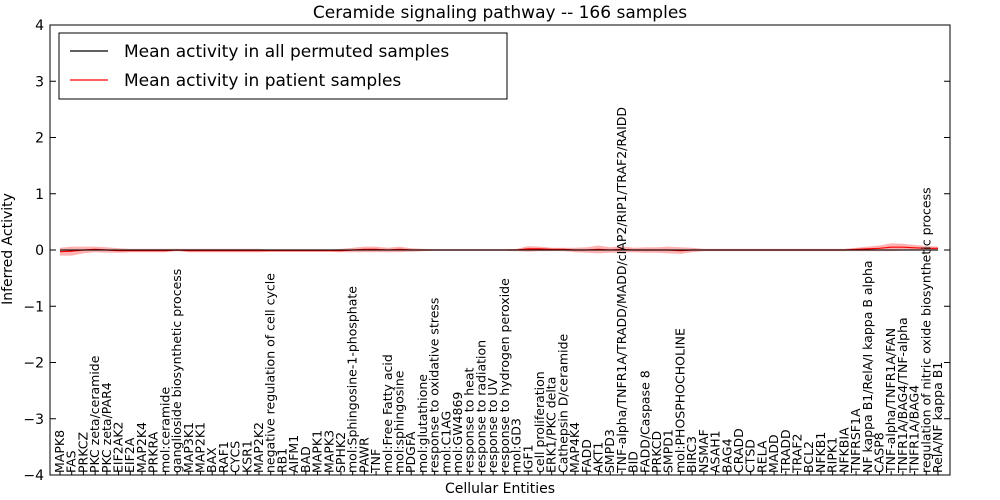 The width and height of the screenshot is (1000, 500). Describe the element at coordinates (176, 371) in the screenshot. I see `entity-label: ganglioside biosynthetic process` at that location.